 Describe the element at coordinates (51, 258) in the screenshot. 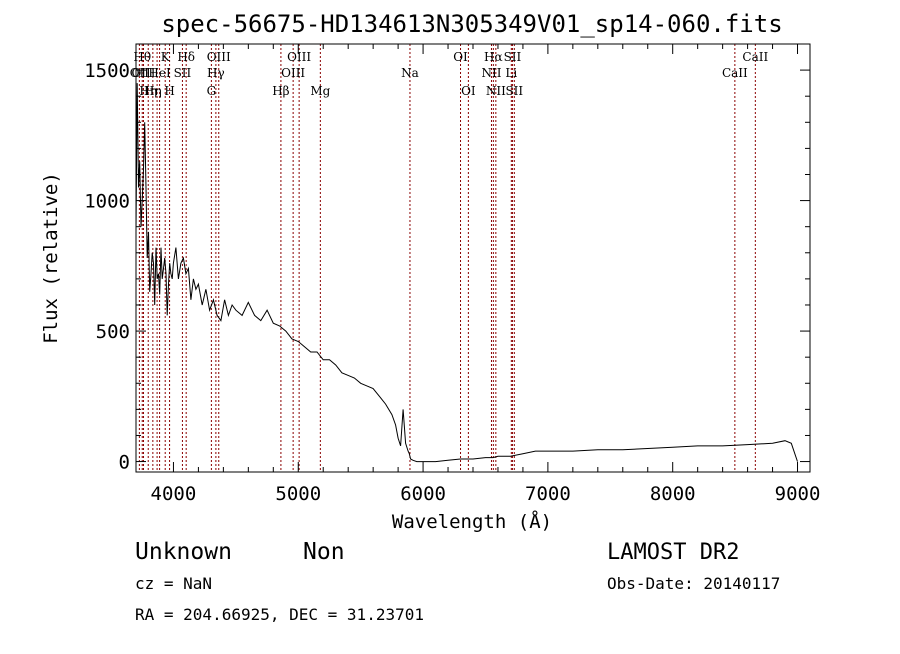

I see `y-axis-label: Flux (relative)` at that location.